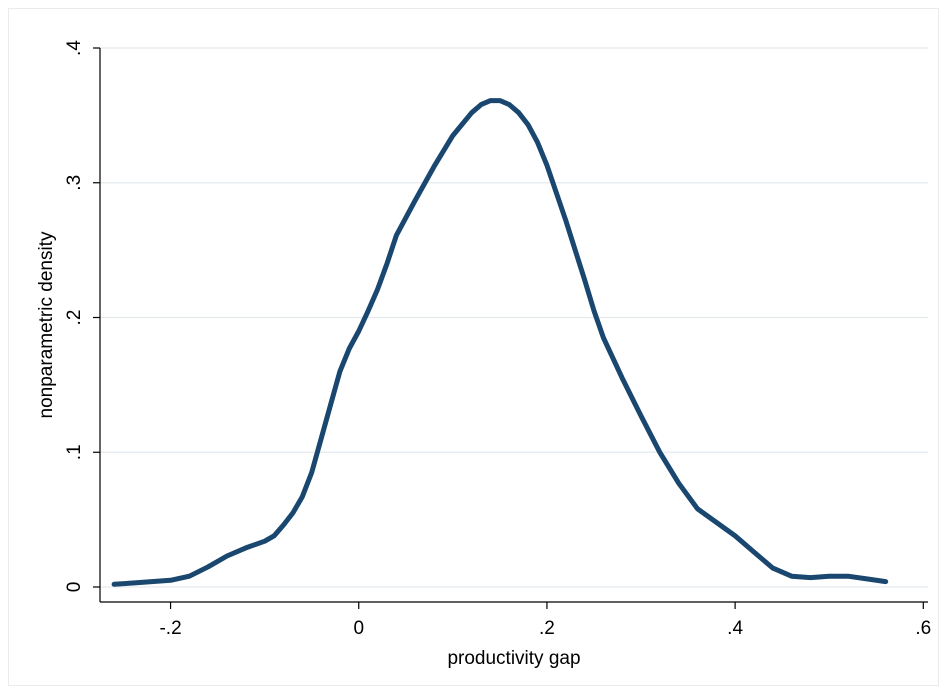 This screenshot has width=941, height=688. Describe the element at coordinates (46, 324) in the screenshot. I see `y-axis-title: nonparametric density` at that location.